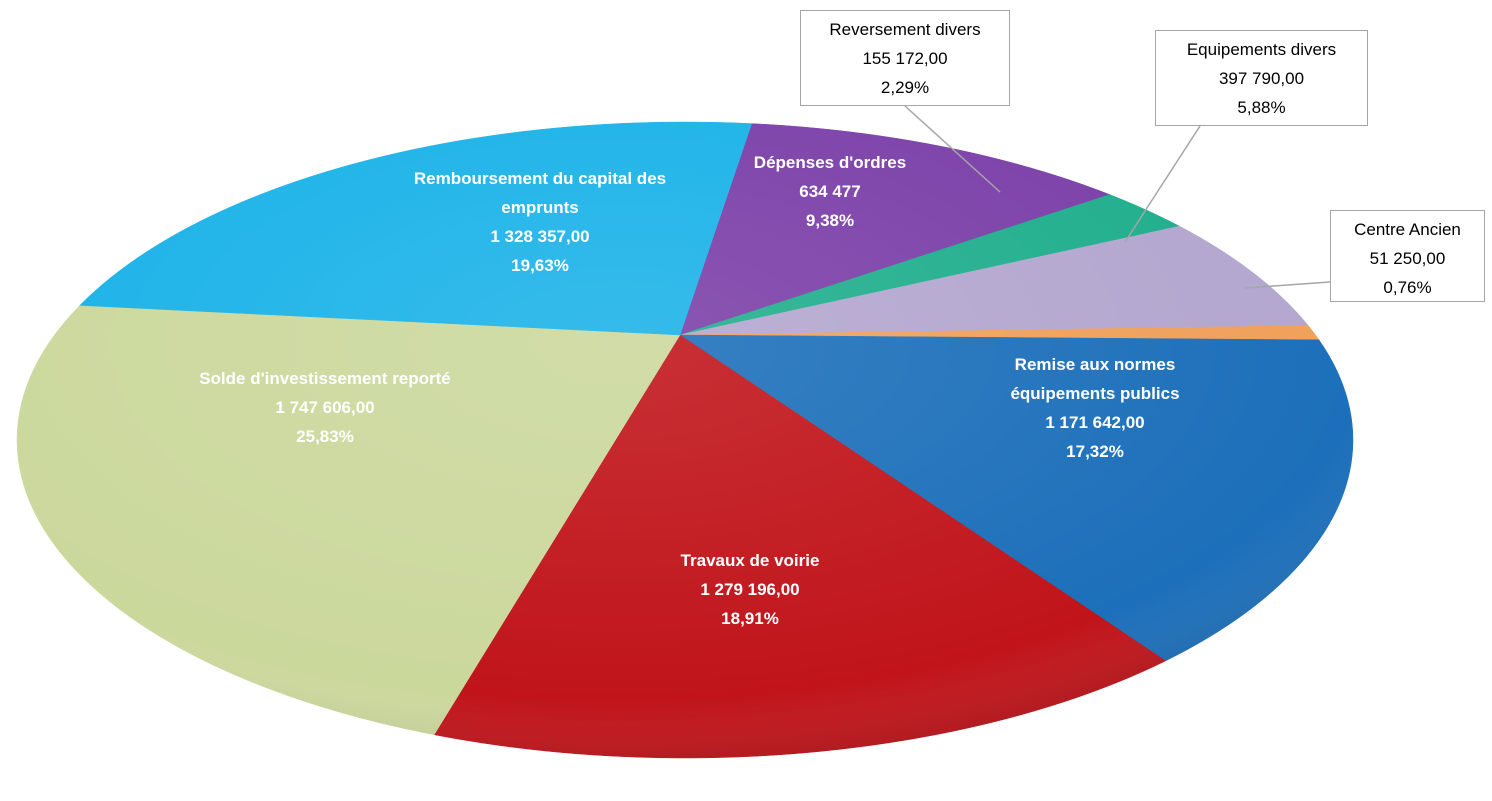  Describe the element at coordinates (1095, 451) in the screenshot. I see `percent-label: 17,32%` at that location.